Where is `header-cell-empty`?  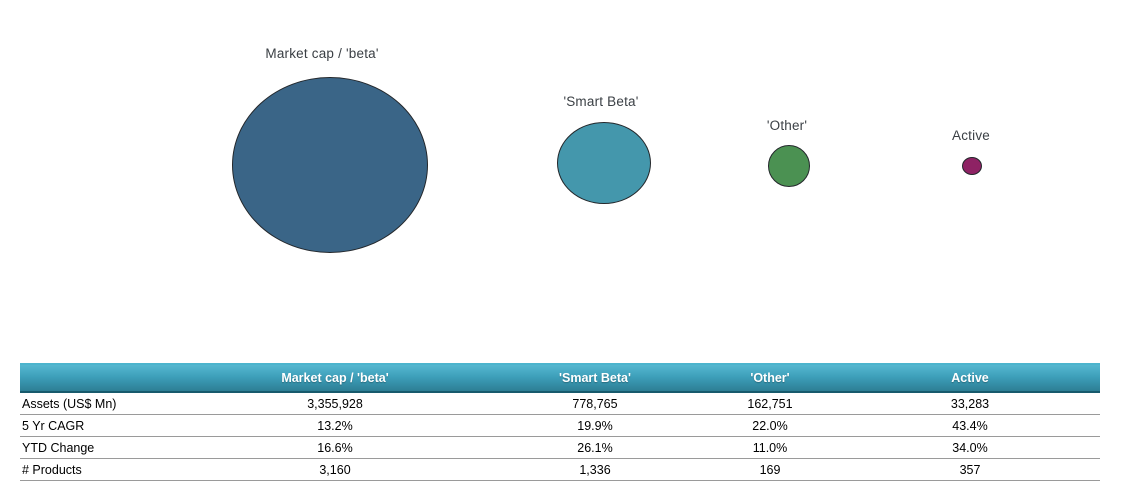
header-cell-empty is located at coordinates (100, 378).